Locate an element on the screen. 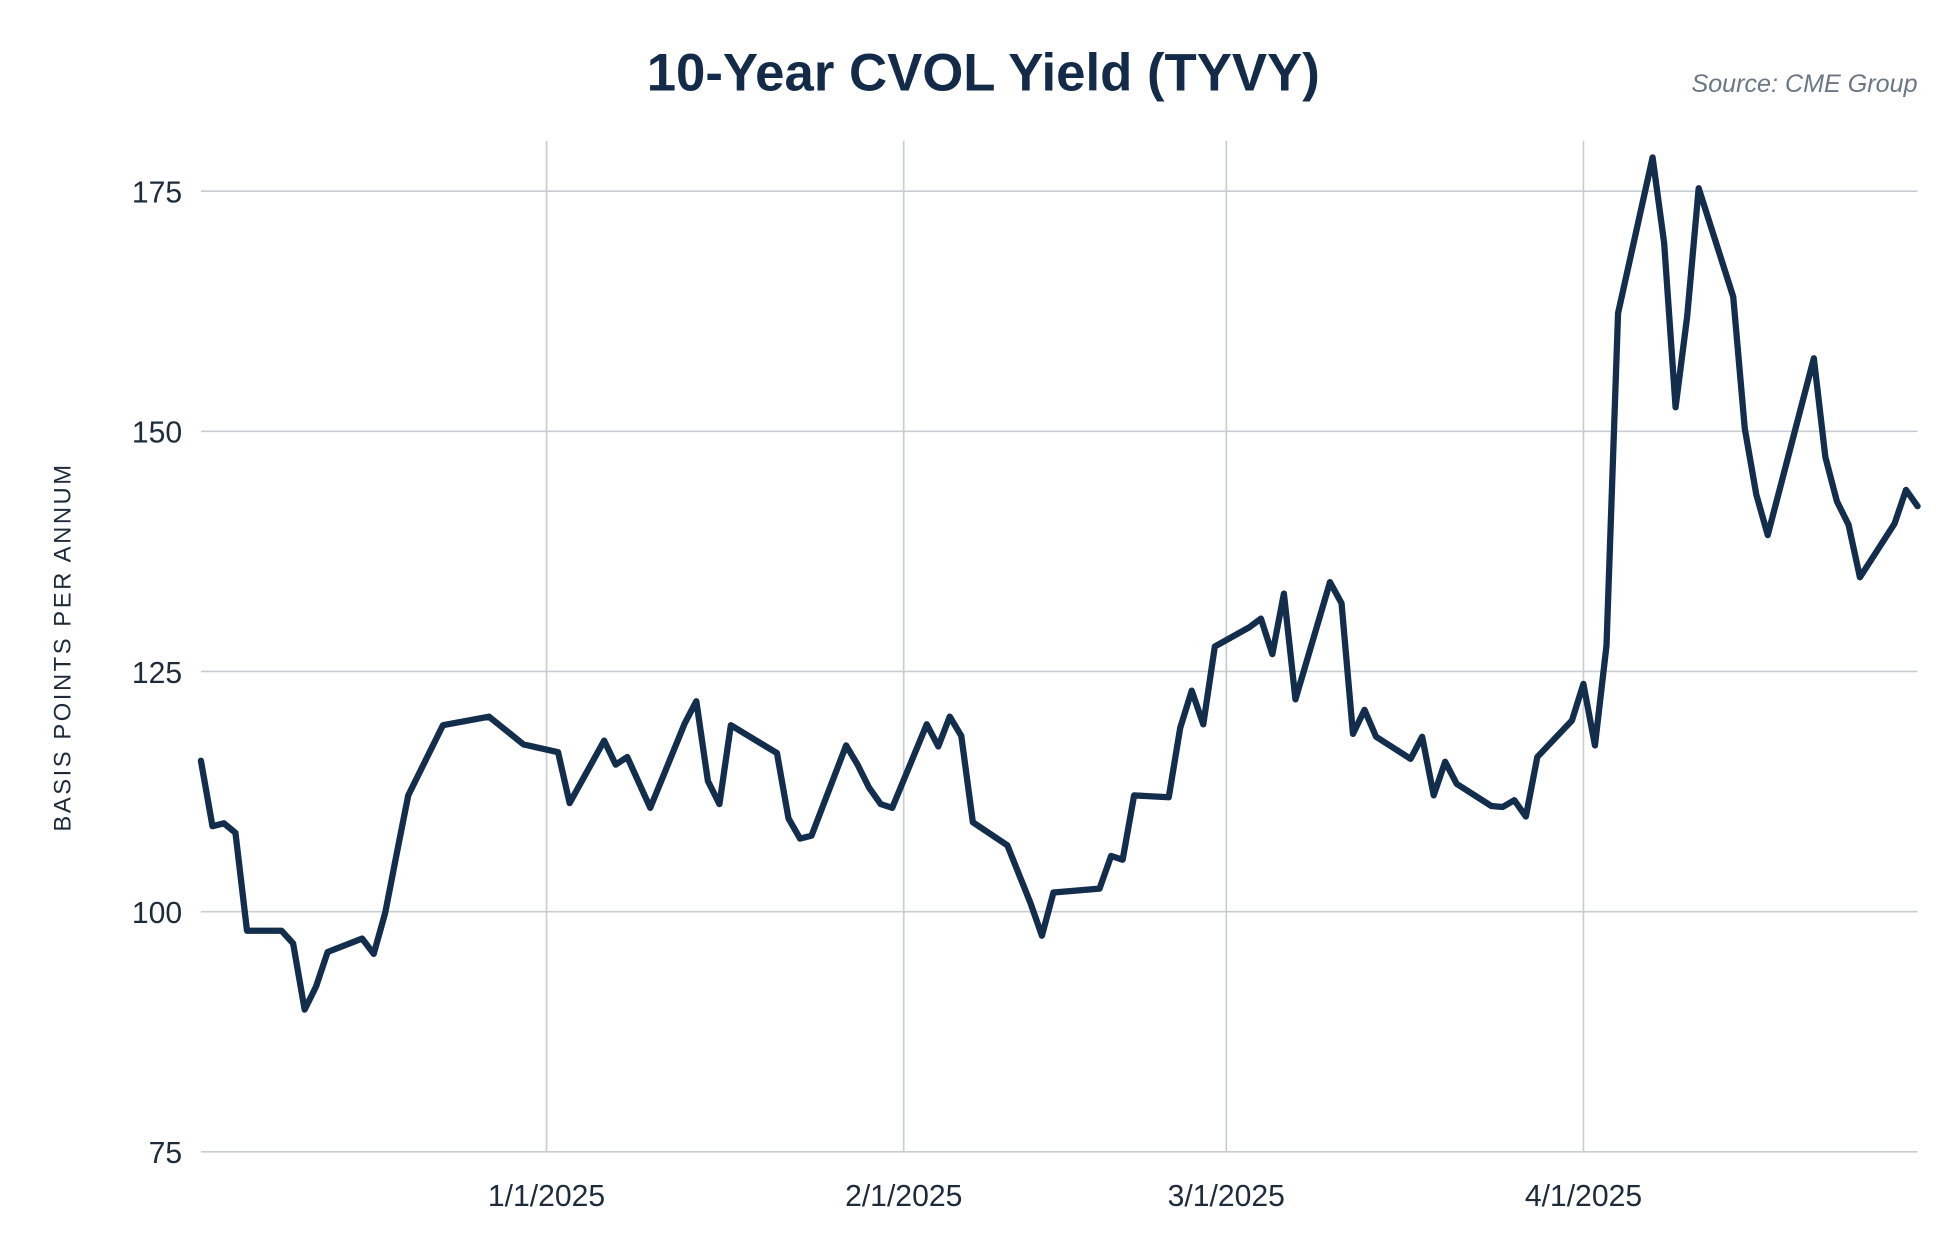 Image resolution: width=1959 pixels, height=1250 pixels. y-tick-label: 75 is located at coordinates (166, 1153).